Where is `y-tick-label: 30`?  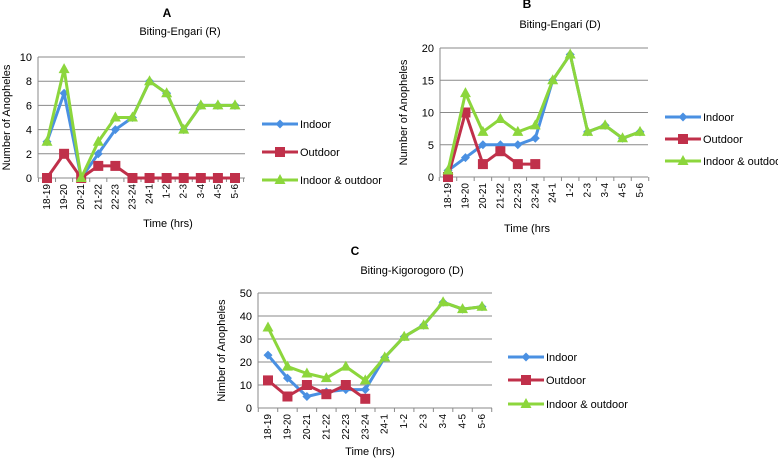
y-tick-label: 30 is located at coordinates (246, 340).